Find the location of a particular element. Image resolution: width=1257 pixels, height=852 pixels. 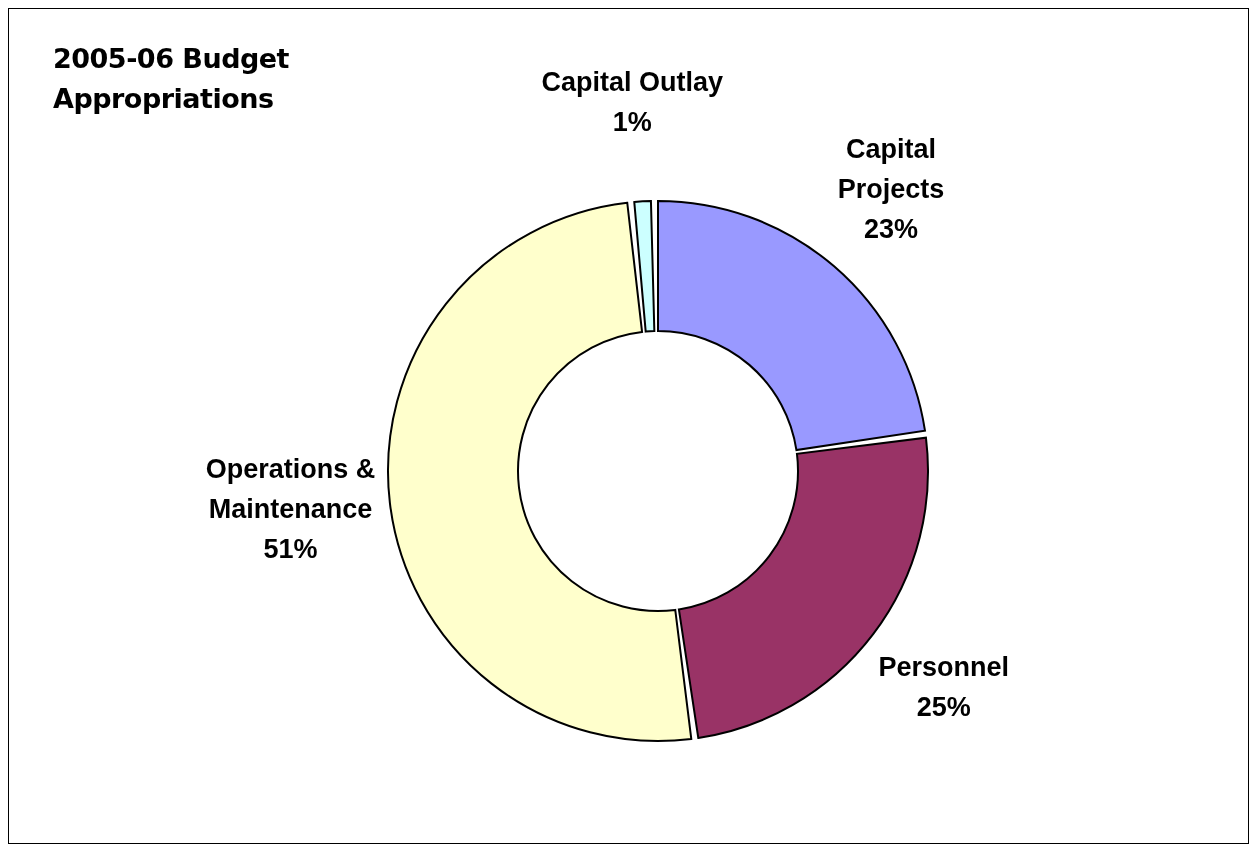

data-label: 51% is located at coordinates (290, 549).